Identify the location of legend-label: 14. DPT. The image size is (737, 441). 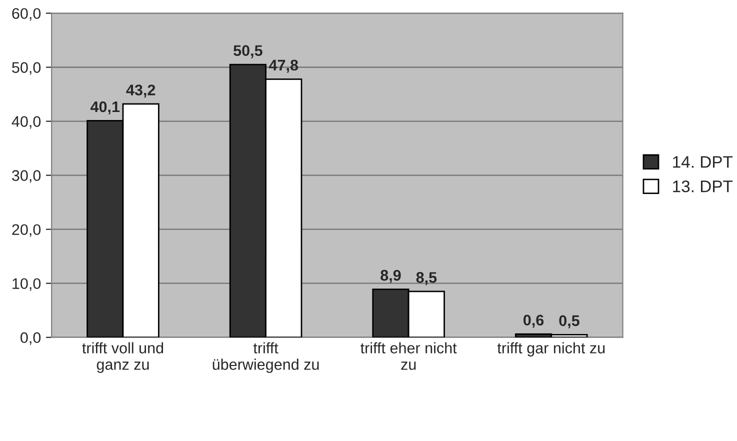
(703, 162).